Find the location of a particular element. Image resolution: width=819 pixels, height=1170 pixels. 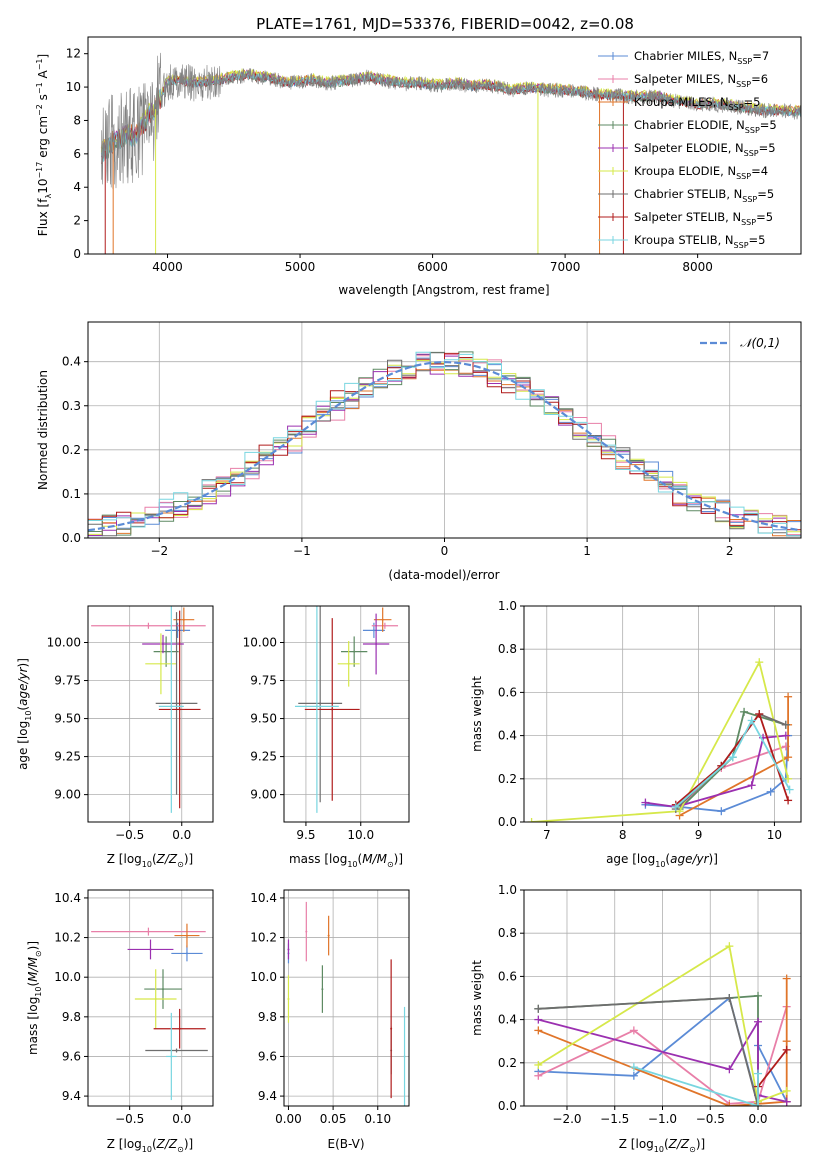

y-tick-label: 9.8 is located at coordinates (267, 1017).